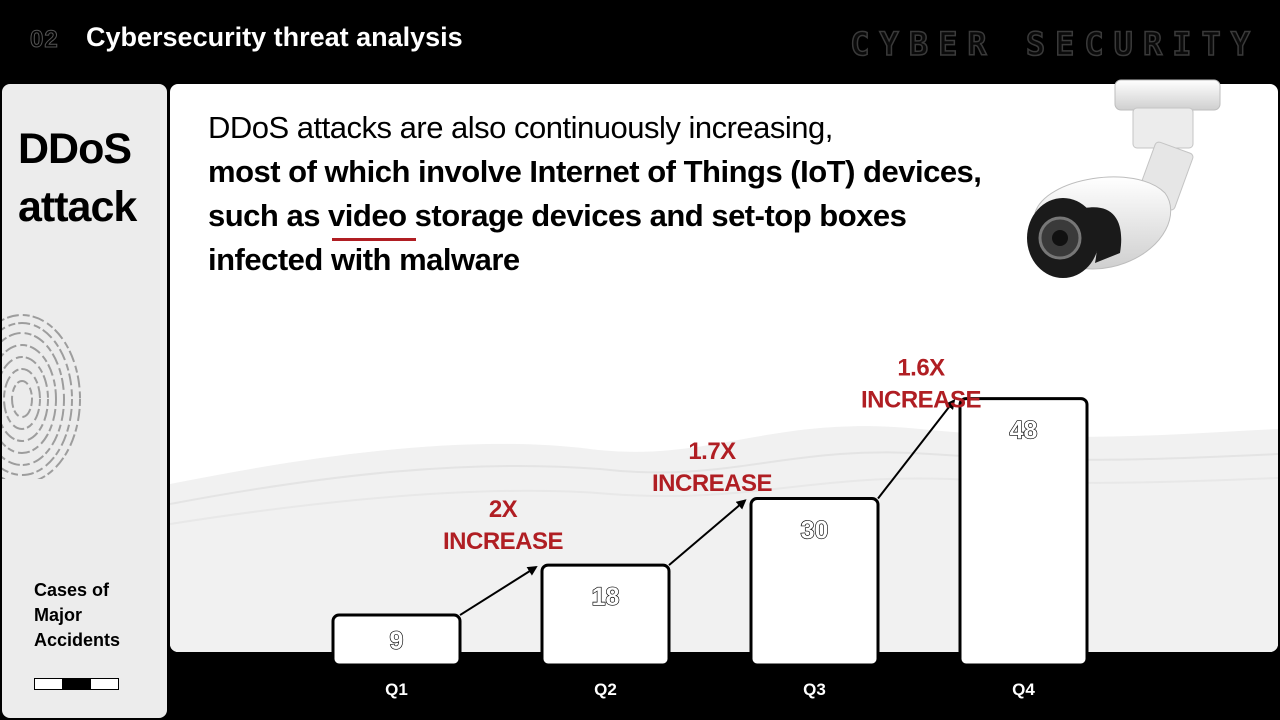 This screenshot has height=720, width=1280. What do you see at coordinates (58, 615) in the screenshot?
I see `caption-line2: Major` at bounding box center [58, 615].